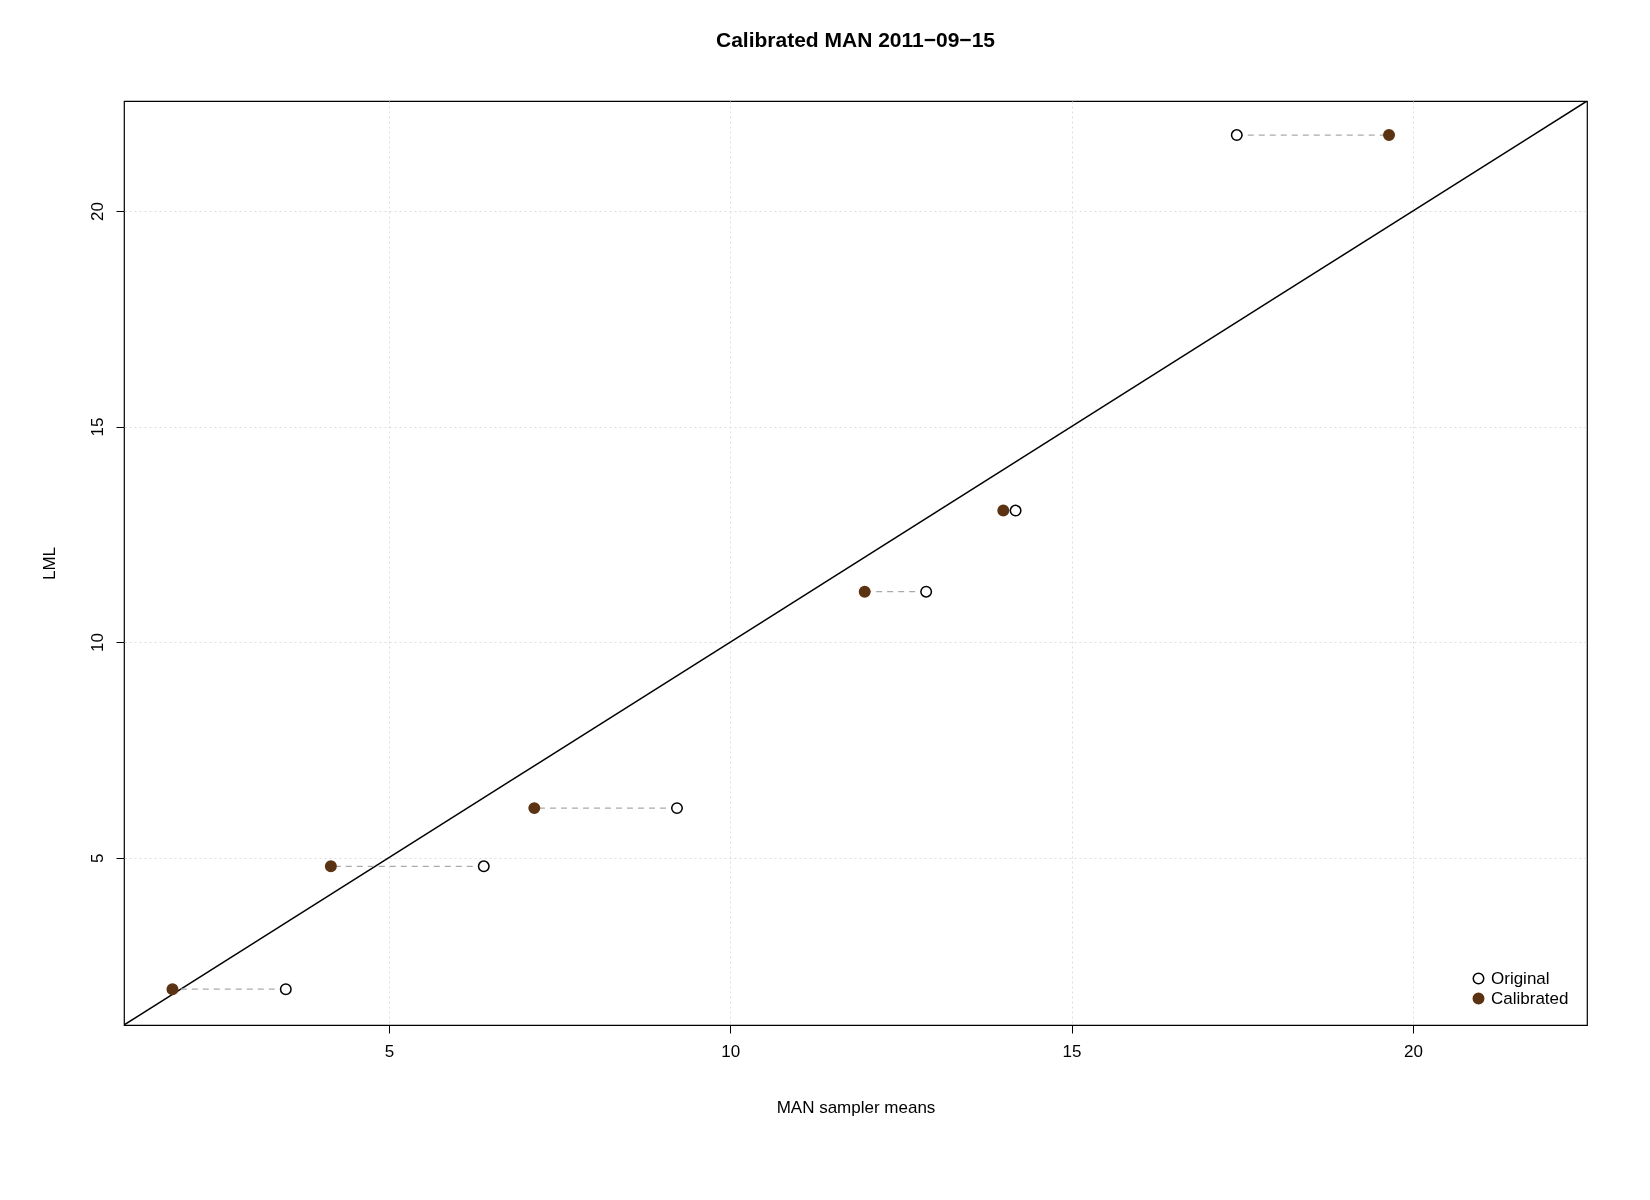 This screenshot has width=1650, height=1200. Describe the element at coordinates (1520, 978) in the screenshot. I see `legend-label: Original` at that location.